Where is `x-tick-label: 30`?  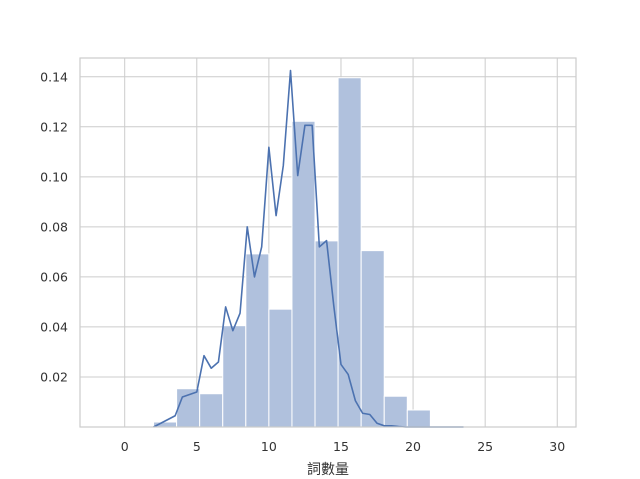
x-tick-label: 30 is located at coordinates (557, 446).